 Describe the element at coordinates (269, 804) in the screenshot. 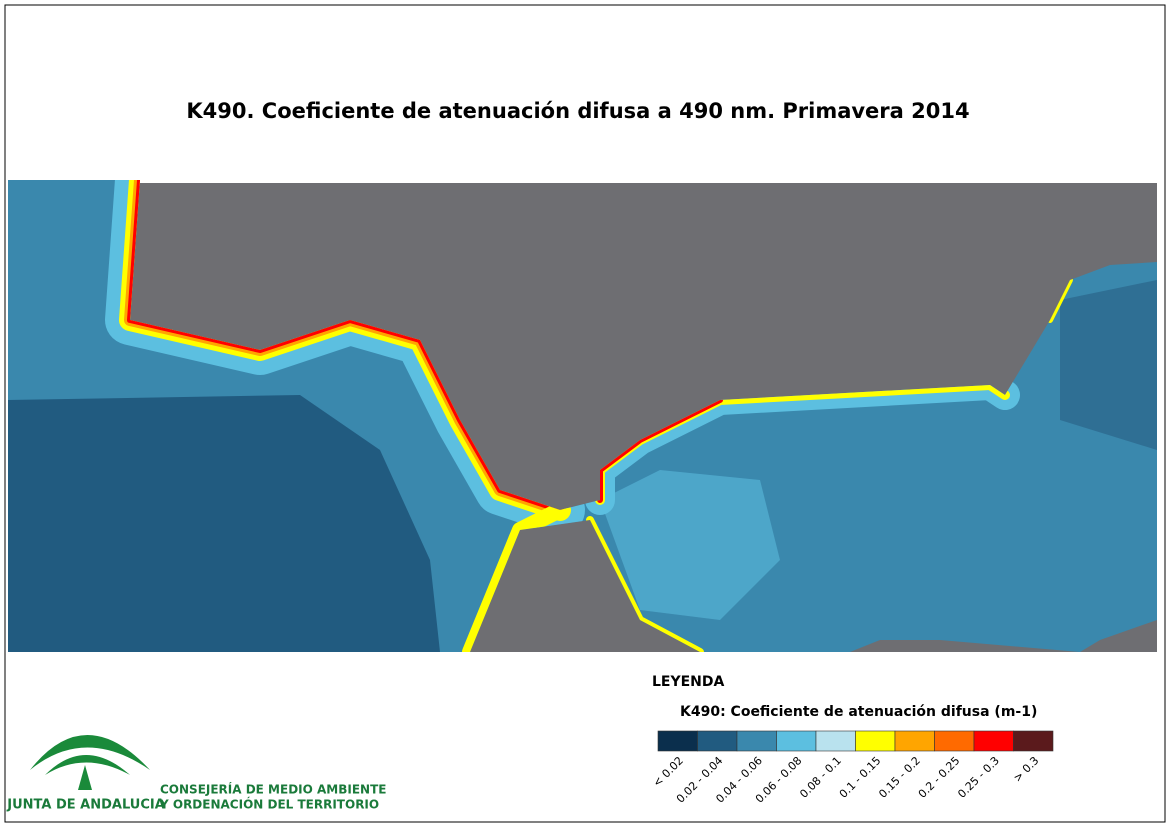

I see `logo-department: Y ORDENACIÓN DEL TERRITORIO` at that location.